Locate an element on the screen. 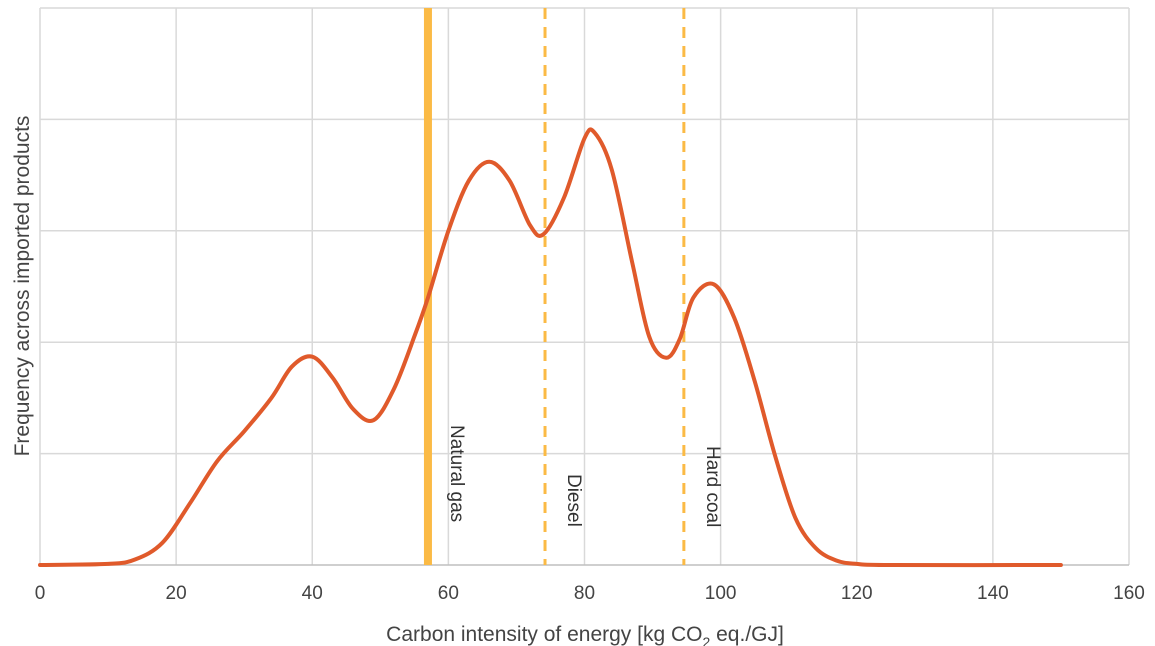  x-tick-label-60: 60 is located at coordinates (448, 593).